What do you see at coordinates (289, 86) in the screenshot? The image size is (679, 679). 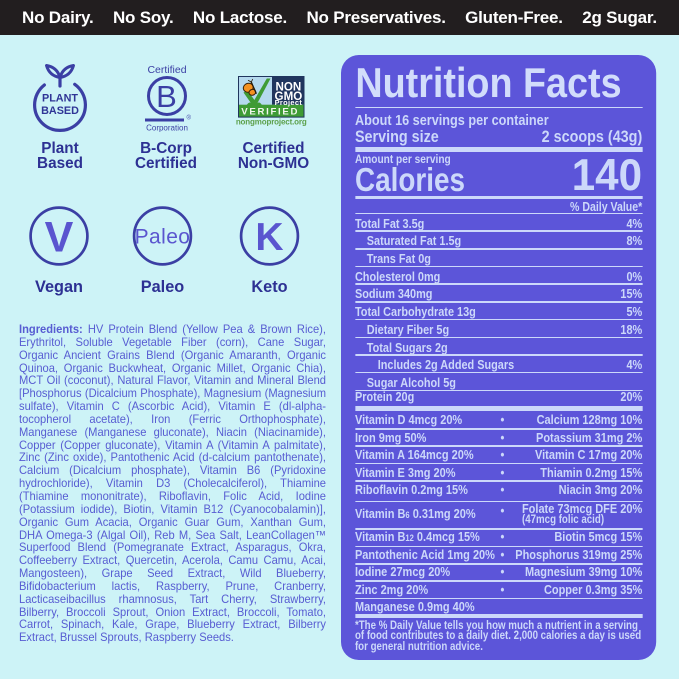 I see `svg-text: NON` at bounding box center [289, 86].